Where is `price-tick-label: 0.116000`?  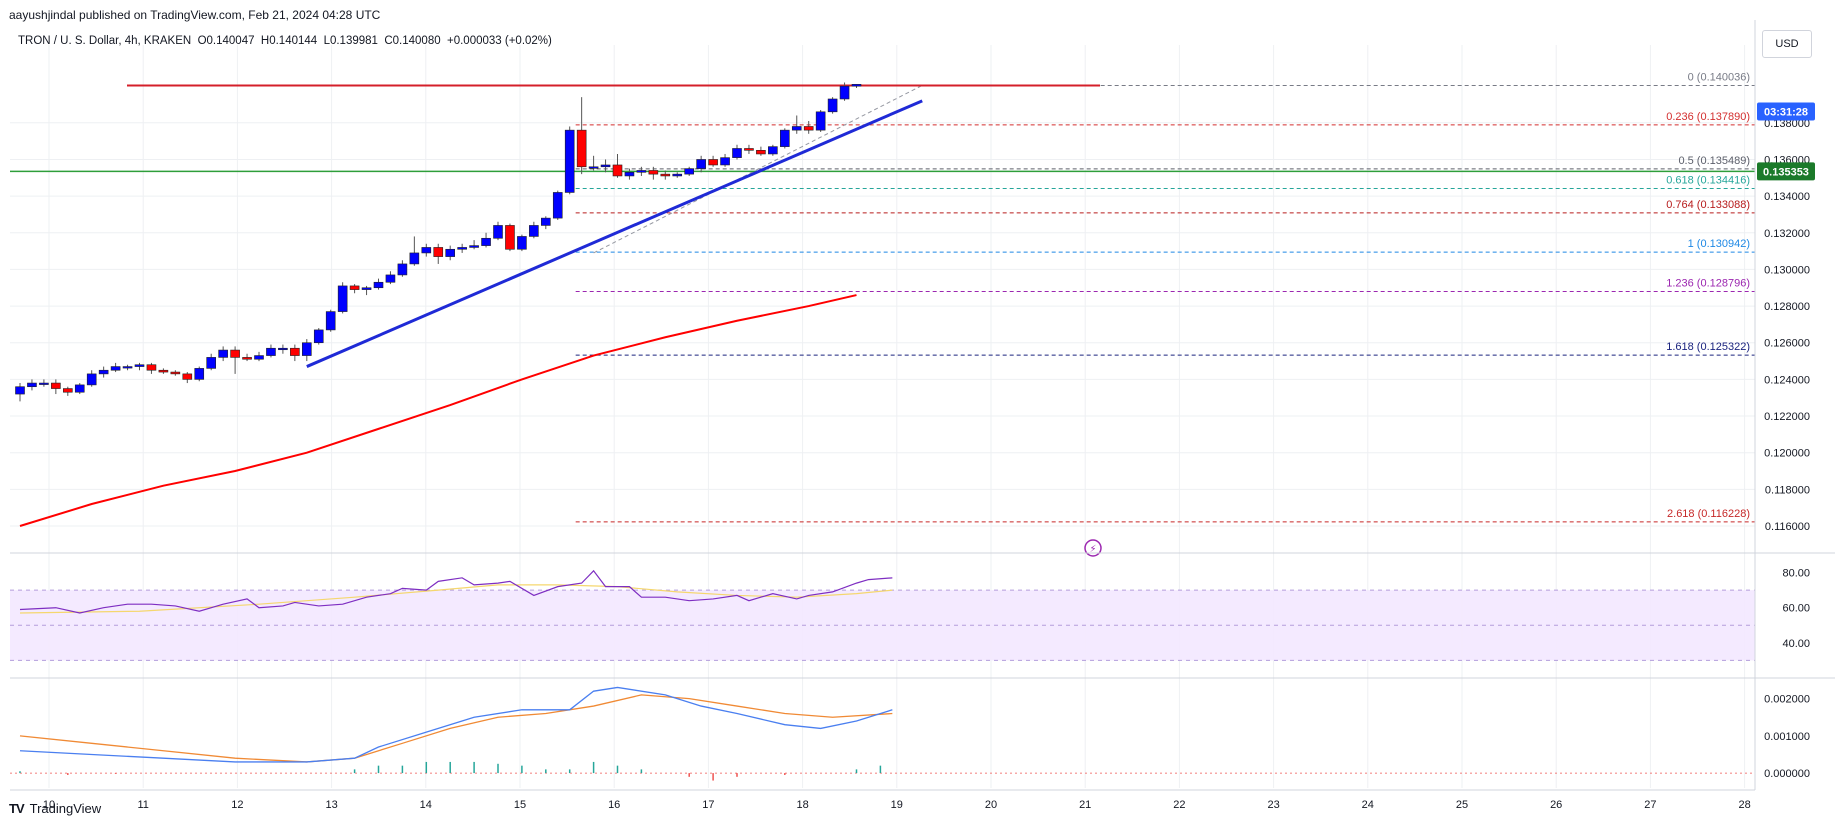
price-tick-label: 0.116000 is located at coordinates (1787, 527).